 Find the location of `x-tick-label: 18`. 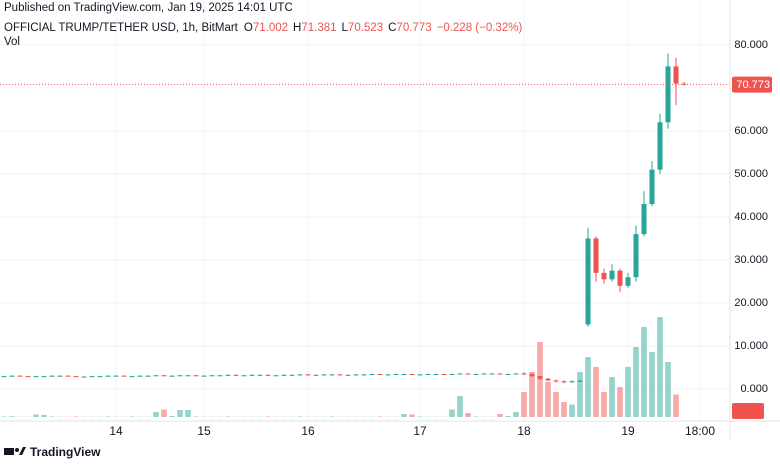

x-tick-label: 18 is located at coordinates (524, 431).